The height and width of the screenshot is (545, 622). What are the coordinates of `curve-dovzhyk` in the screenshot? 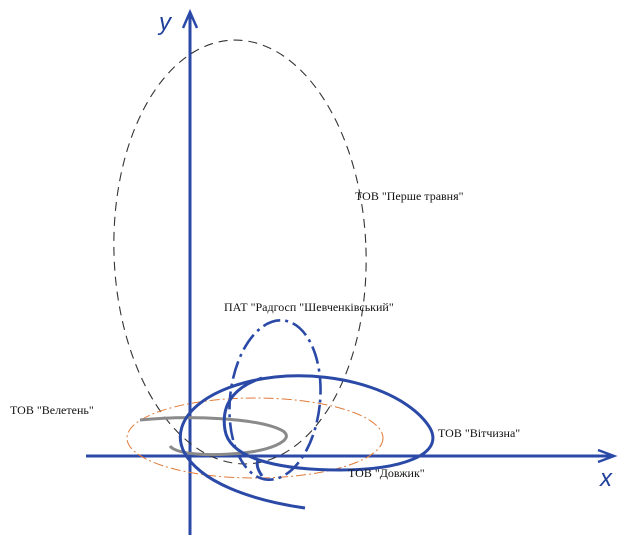 It's located at (255, 438).